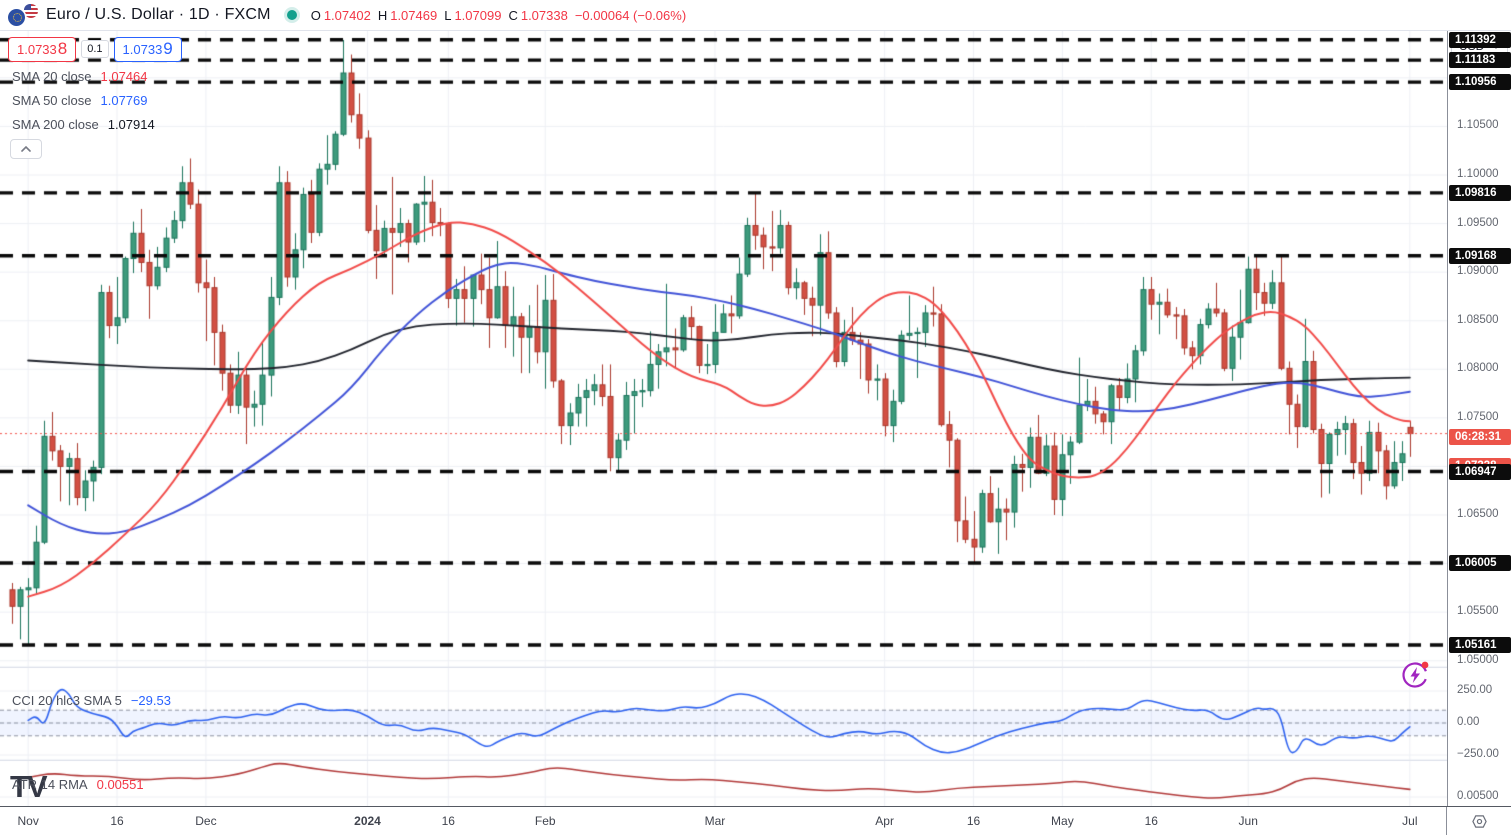 The image size is (1511, 835). I want to click on level-price-label: 1.09168, so click(1480, 255).